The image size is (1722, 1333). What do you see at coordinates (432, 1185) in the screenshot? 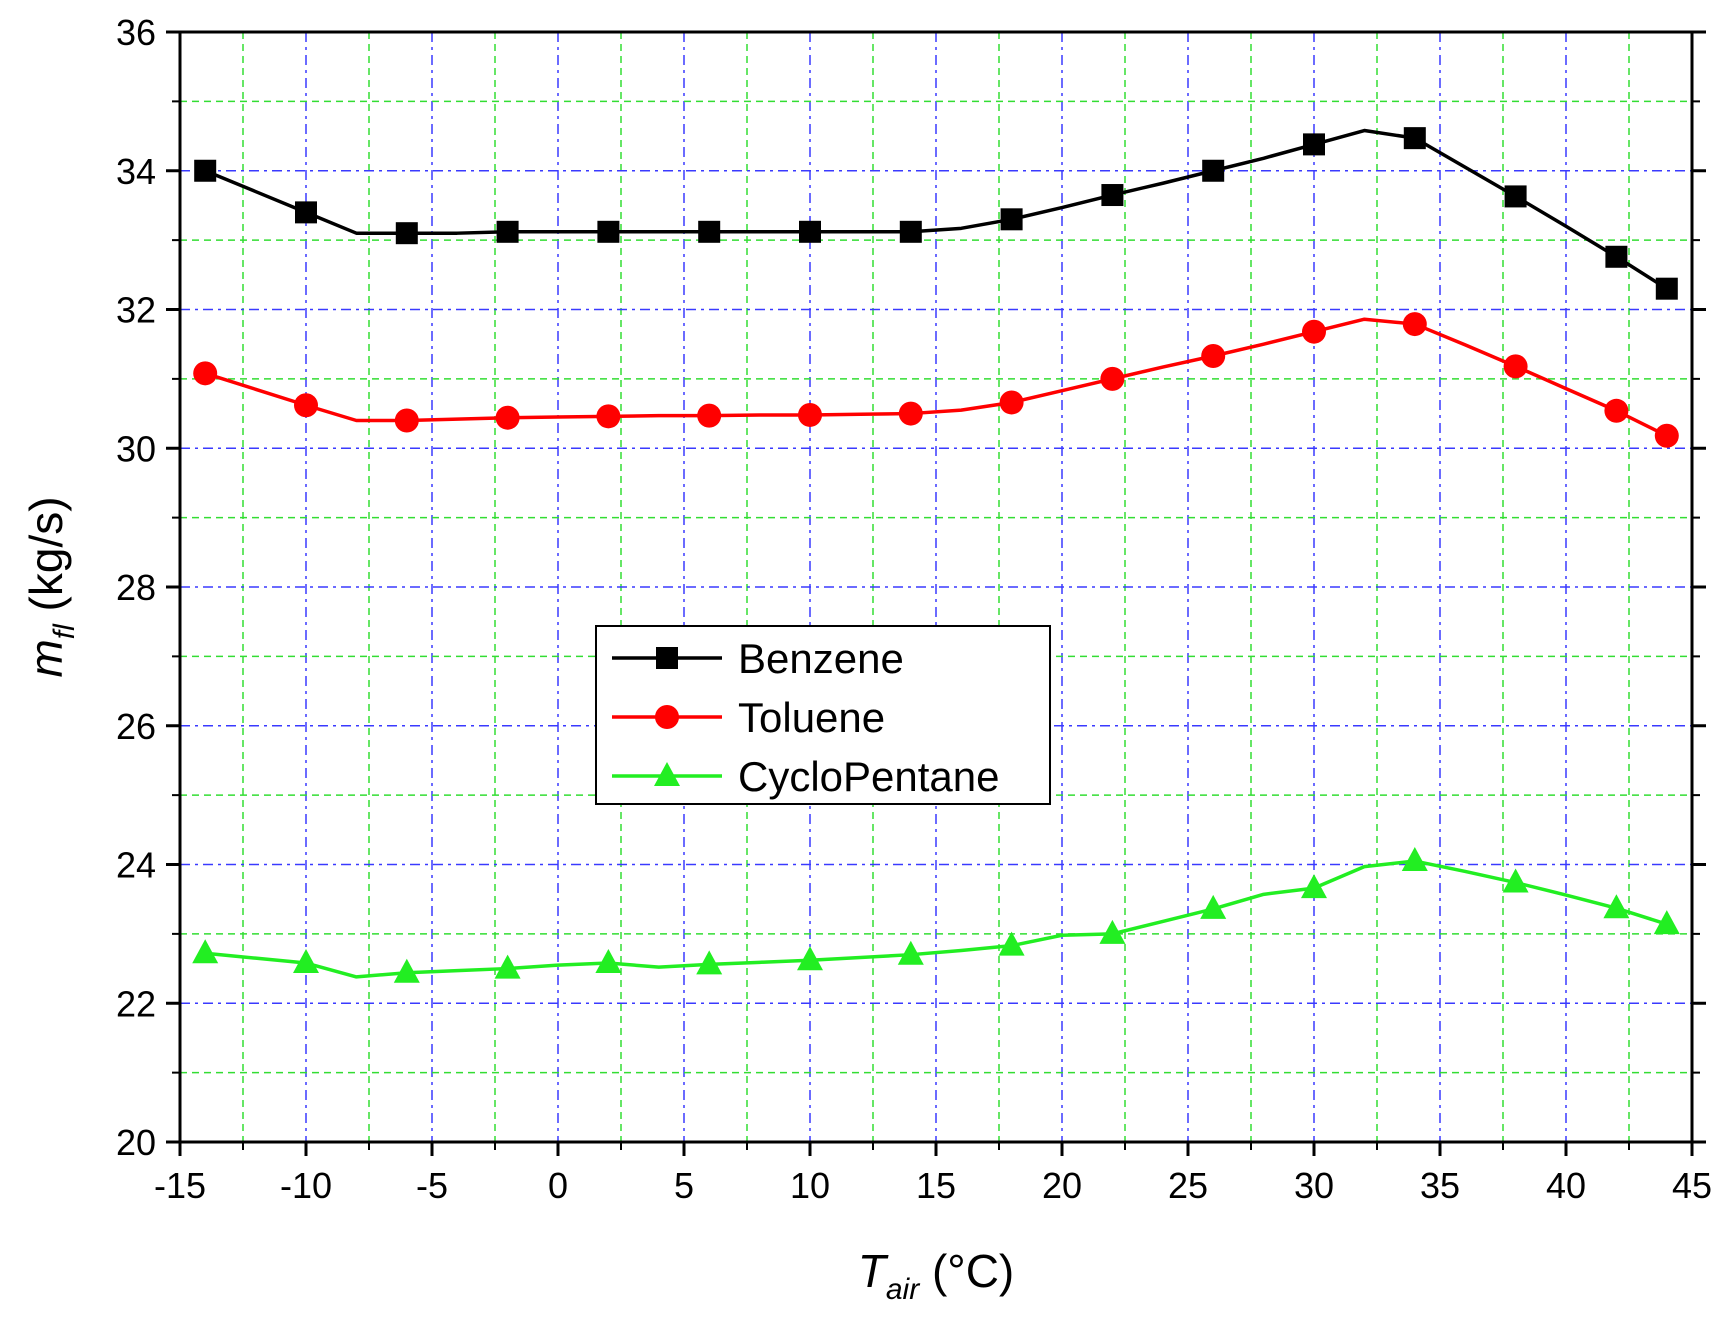
I see `x-tick-label: -5` at bounding box center [432, 1185].